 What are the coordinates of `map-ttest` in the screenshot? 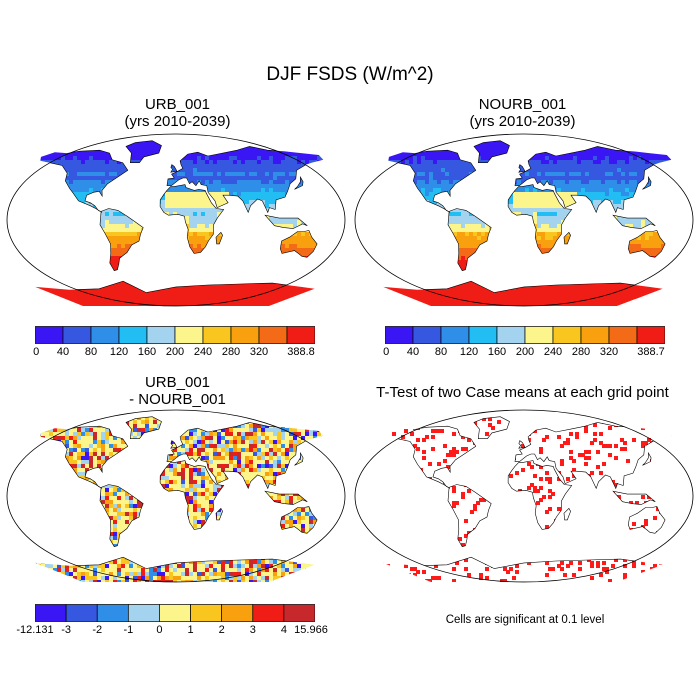 It's located at (524, 496).